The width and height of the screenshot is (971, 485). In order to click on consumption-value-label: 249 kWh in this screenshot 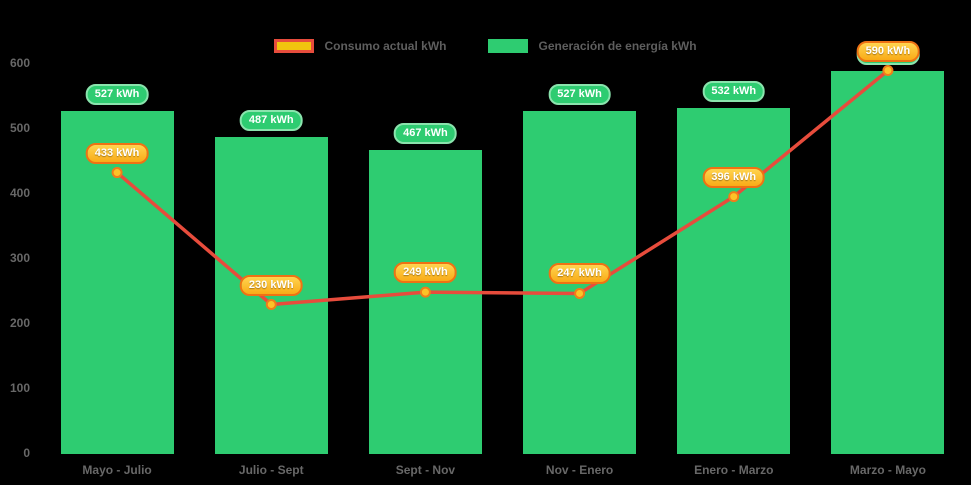, I will do `click(425, 273)`.